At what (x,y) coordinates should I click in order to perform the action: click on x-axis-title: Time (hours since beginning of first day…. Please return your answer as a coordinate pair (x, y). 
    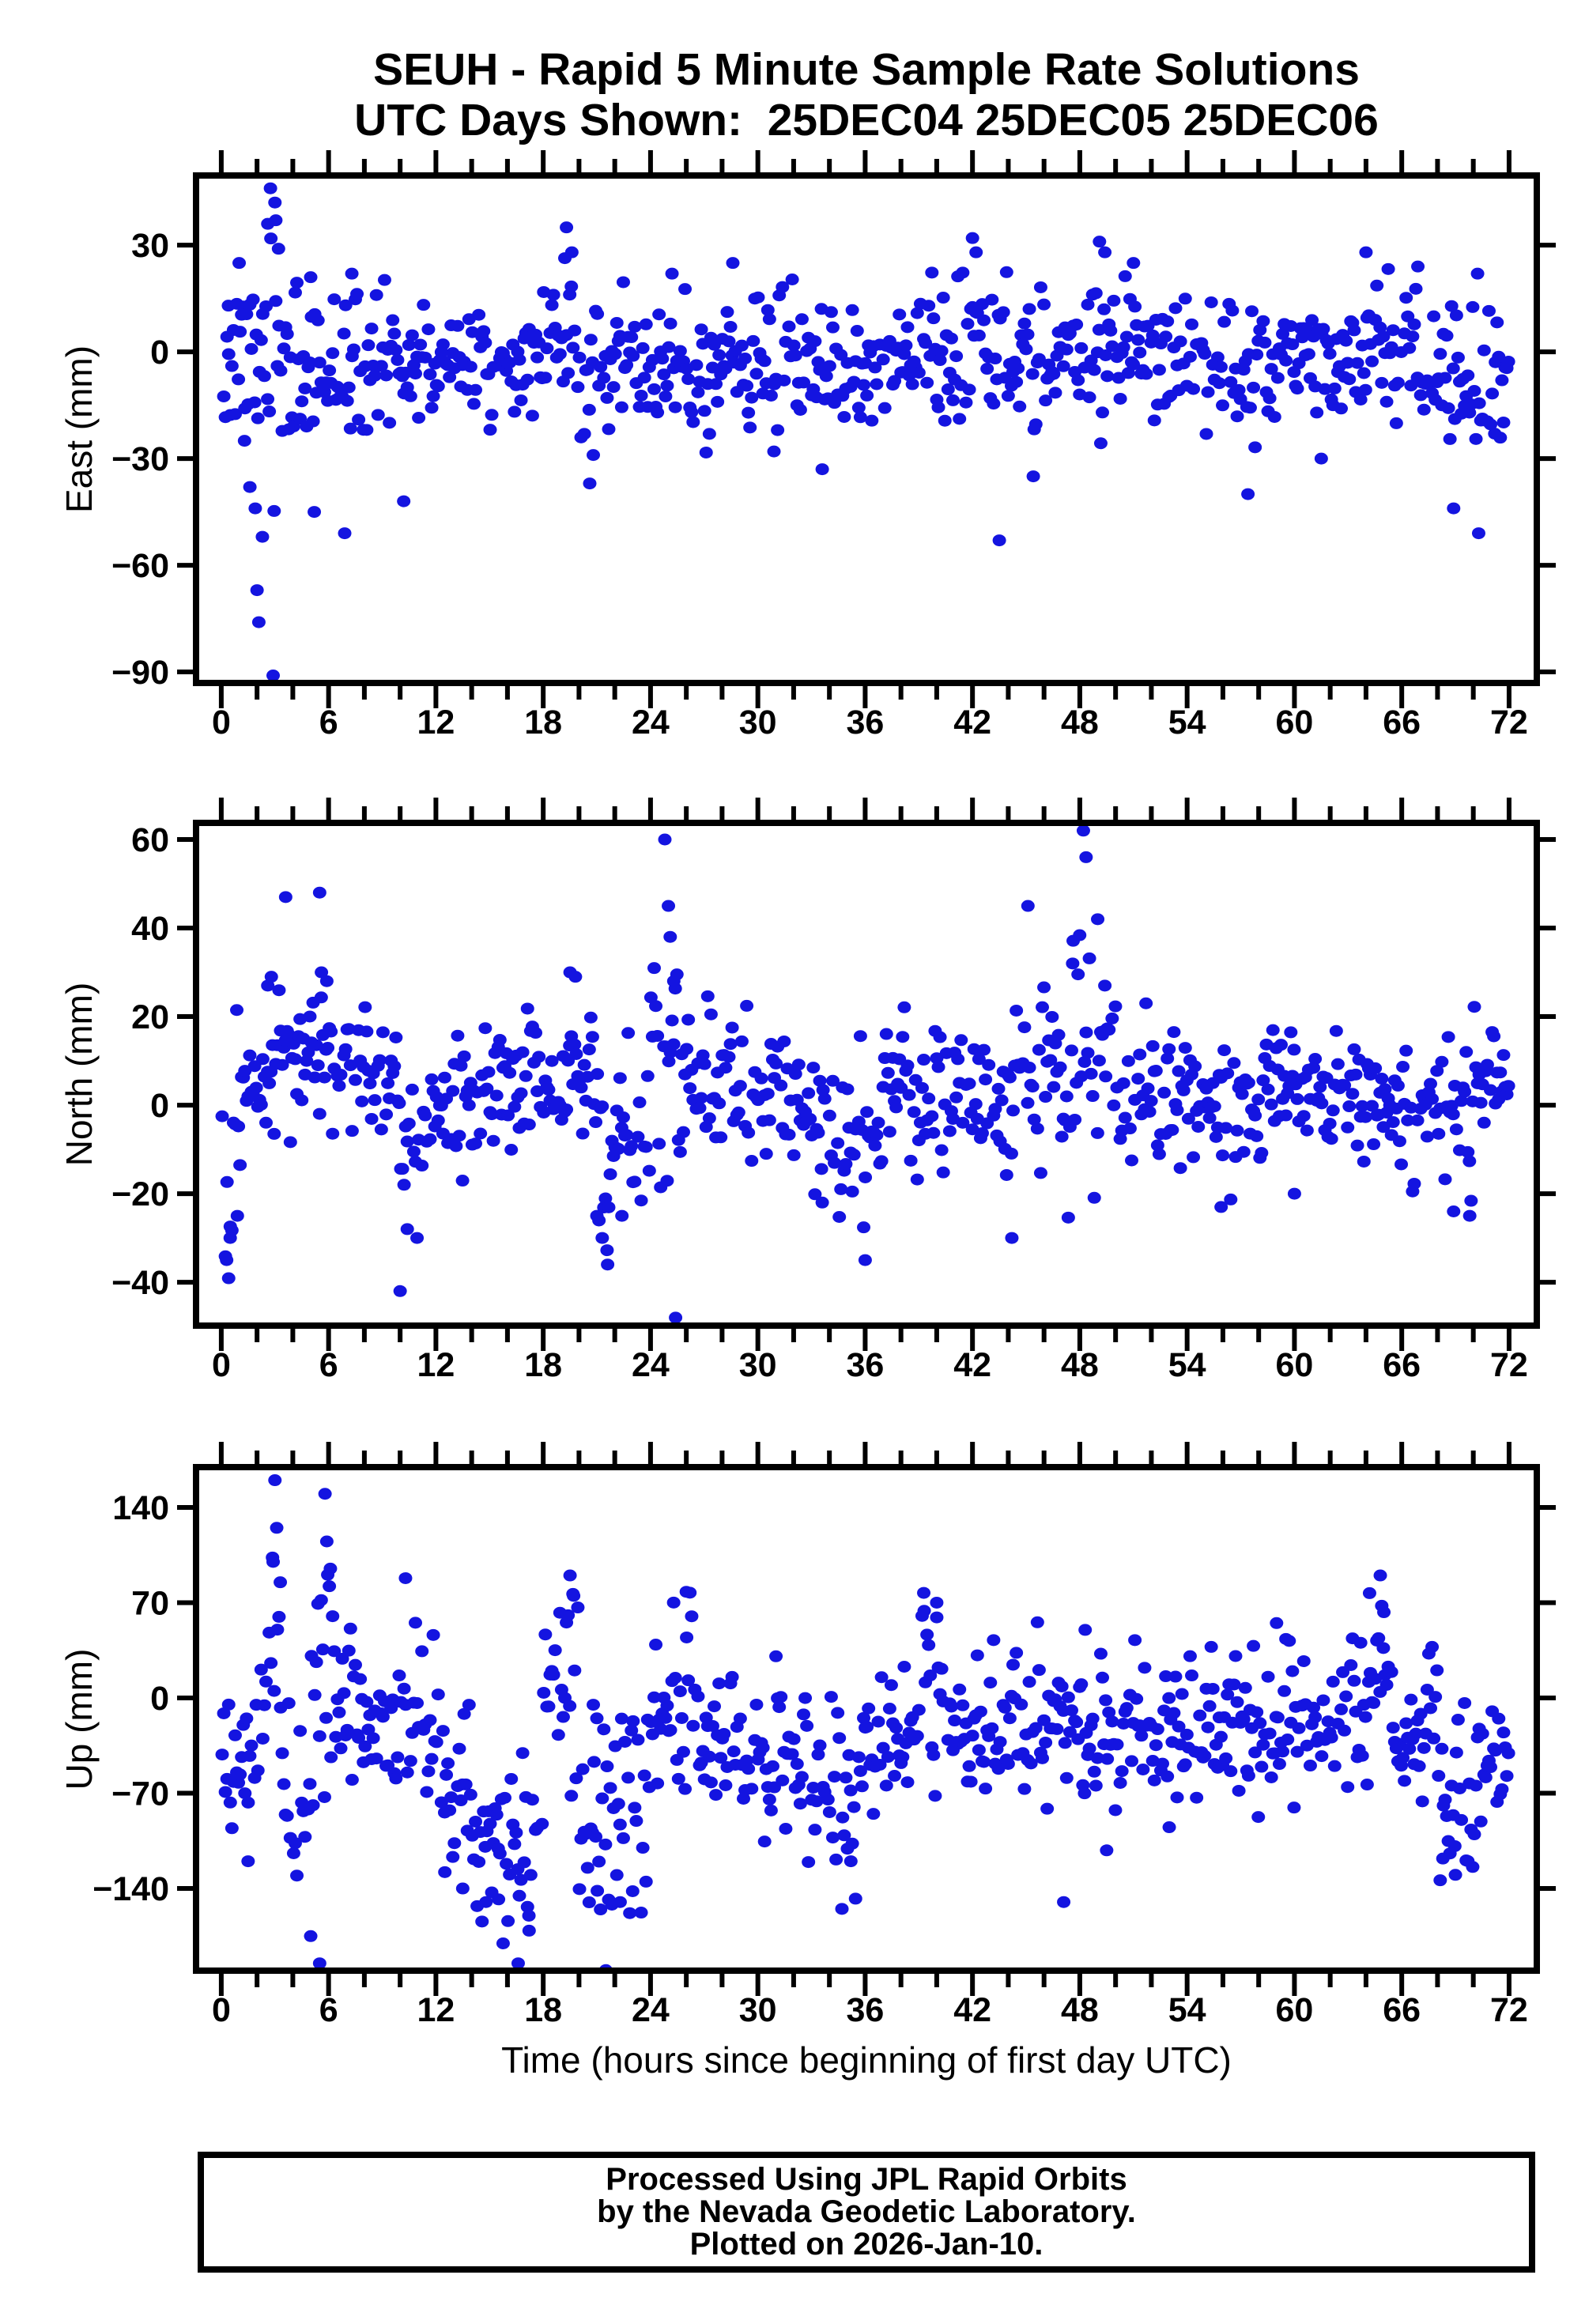
    Looking at the image, I should click on (866, 2060).